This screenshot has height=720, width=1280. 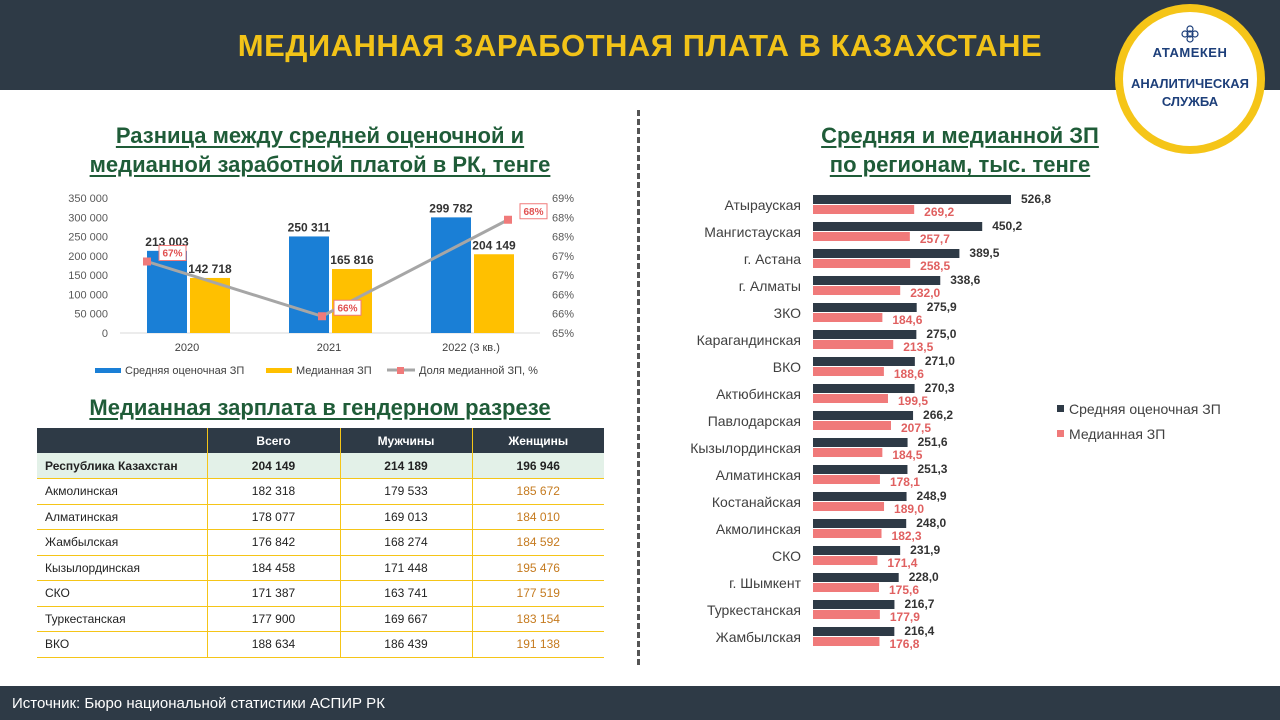 I want to click on bar-average-label: 250 311, so click(x=309, y=227).